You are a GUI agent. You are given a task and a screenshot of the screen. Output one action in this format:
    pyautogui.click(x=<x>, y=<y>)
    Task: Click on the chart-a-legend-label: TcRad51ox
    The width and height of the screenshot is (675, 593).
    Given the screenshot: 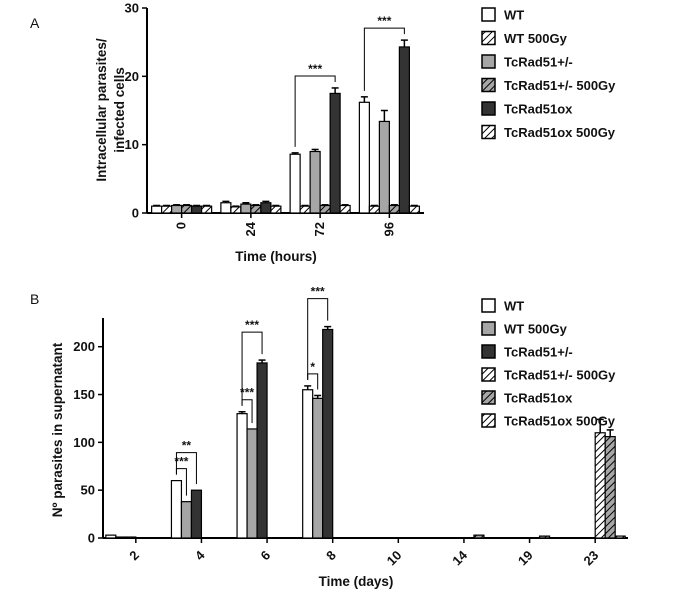 What is the action you would take?
    pyautogui.click(x=538, y=109)
    